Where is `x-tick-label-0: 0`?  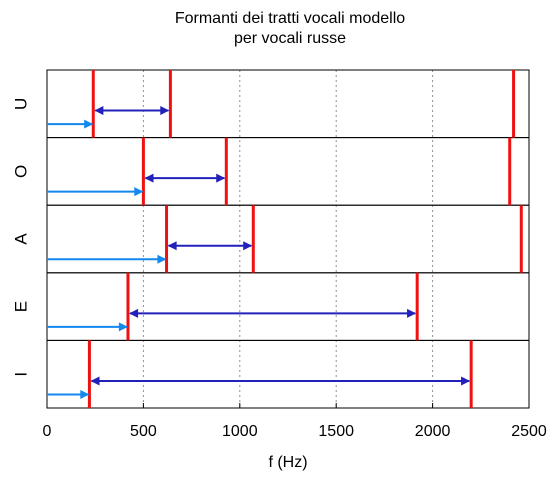 x-tick-label-0: 0 is located at coordinates (47, 431).